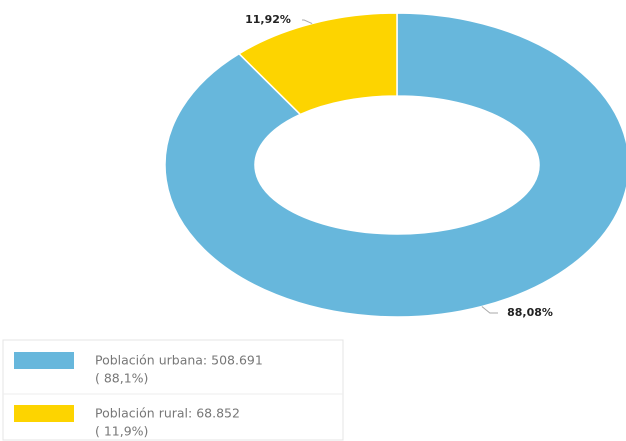 This screenshot has height=441, width=626. I want to click on donut-slice, so click(317, 64).